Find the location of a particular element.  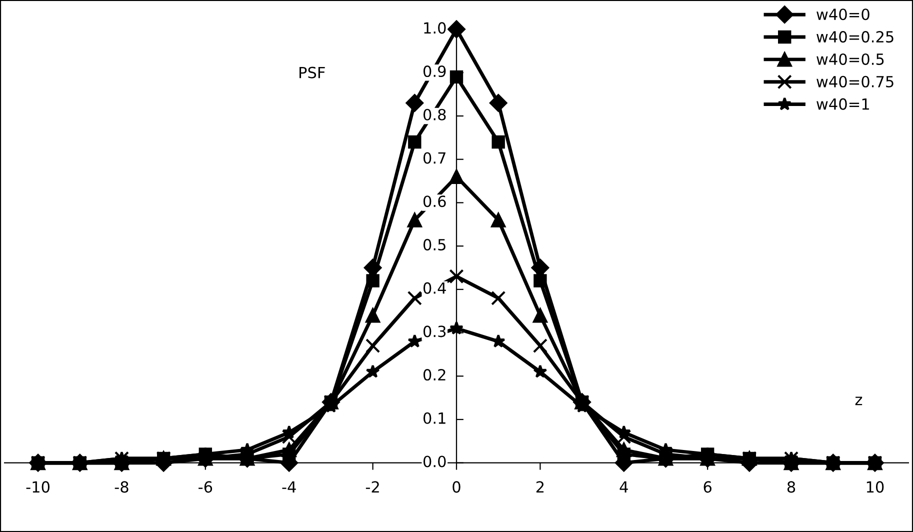

y-tick-label: 0.9 is located at coordinates (434, 71).